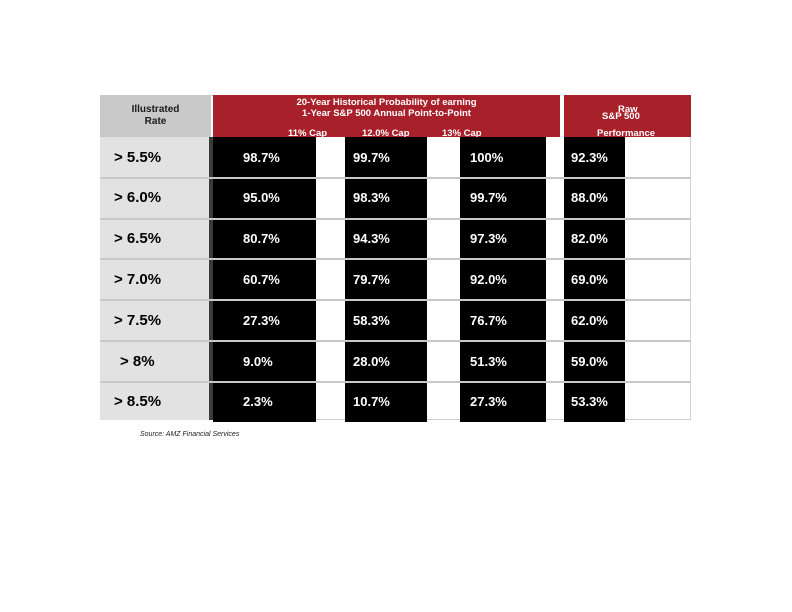  What do you see at coordinates (589, 279) in the screenshot?
I see `raw-sp500-value: 69.0%` at bounding box center [589, 279].